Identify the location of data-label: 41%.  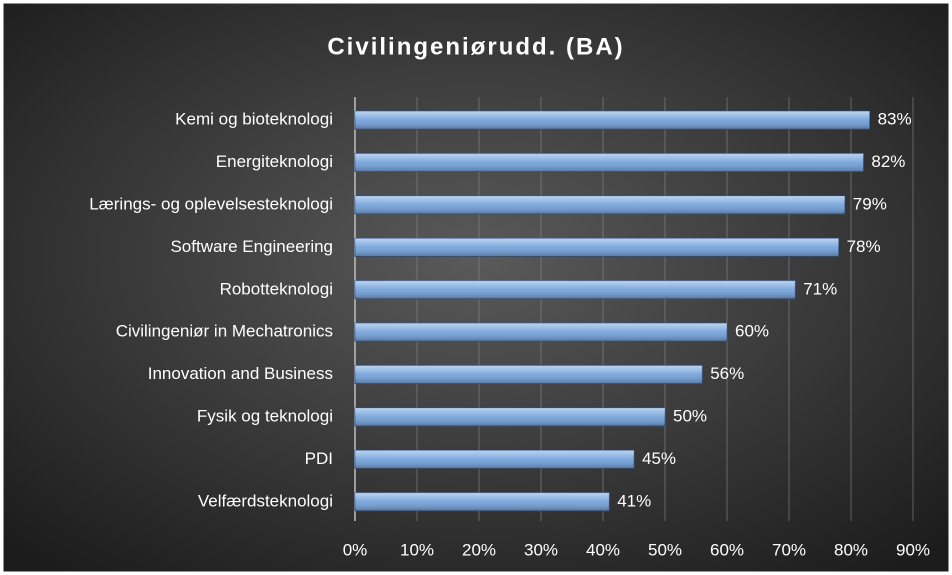
(634, 500).